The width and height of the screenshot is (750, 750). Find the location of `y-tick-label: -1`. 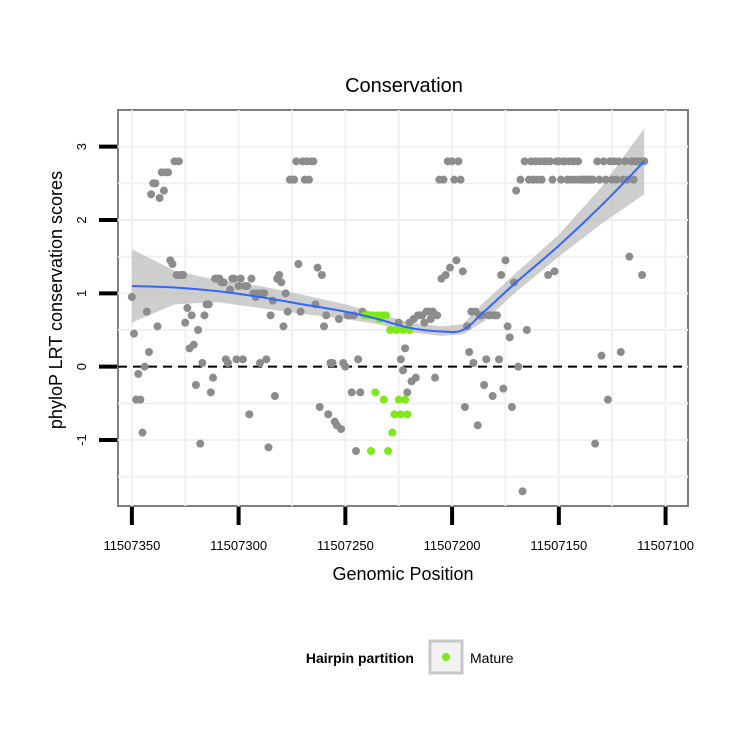

y-tick-label: -1 is located at coordinates (81, 440).